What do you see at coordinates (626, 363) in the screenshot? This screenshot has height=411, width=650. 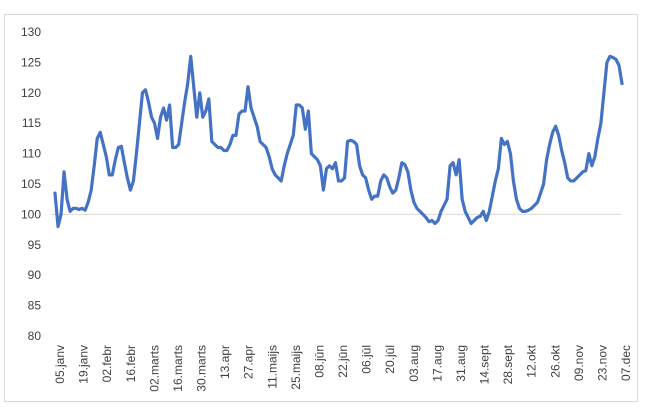 I see `x-tick-label: 07.dec` at bounding box center [626, 363].